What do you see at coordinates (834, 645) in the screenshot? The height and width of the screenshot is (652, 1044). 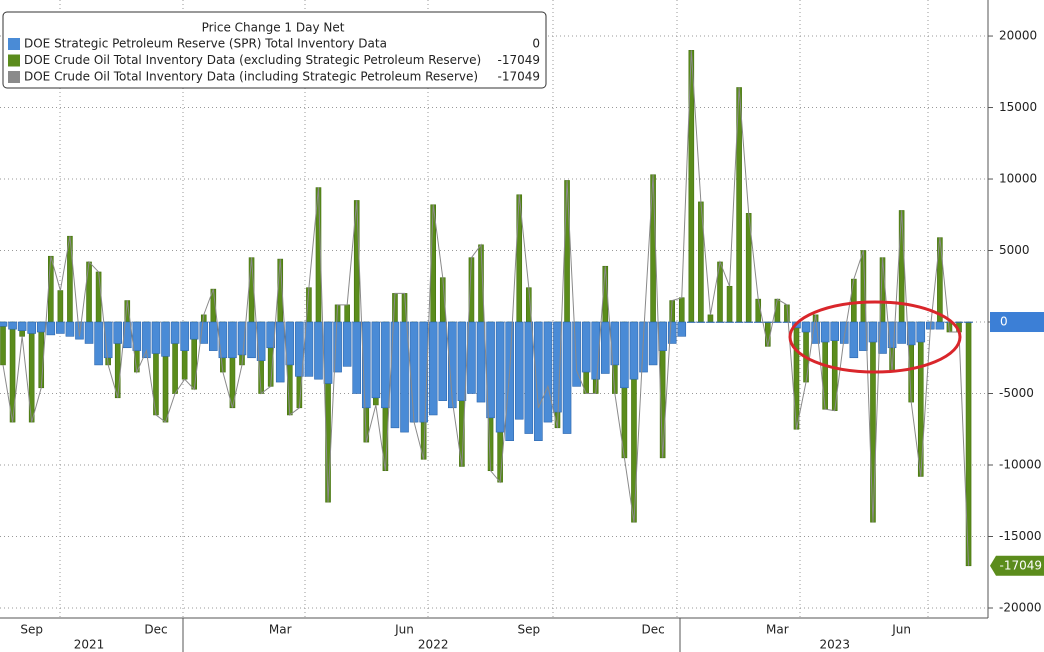 I see `year-label: 2023` at bounding box center [834, 645].